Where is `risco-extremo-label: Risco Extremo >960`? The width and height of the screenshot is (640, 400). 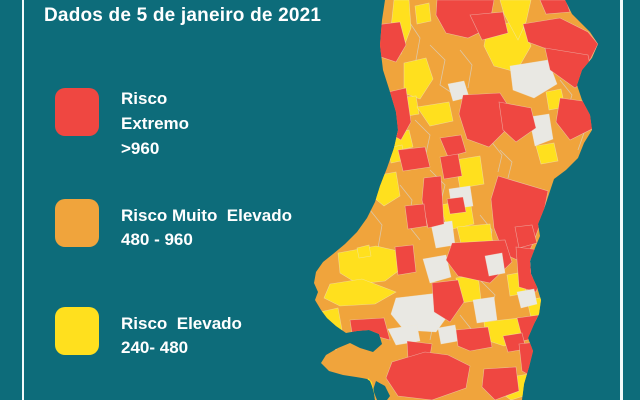 risco-extremo-label: Risco Extremo >960 is located at coordinates (155, 123).